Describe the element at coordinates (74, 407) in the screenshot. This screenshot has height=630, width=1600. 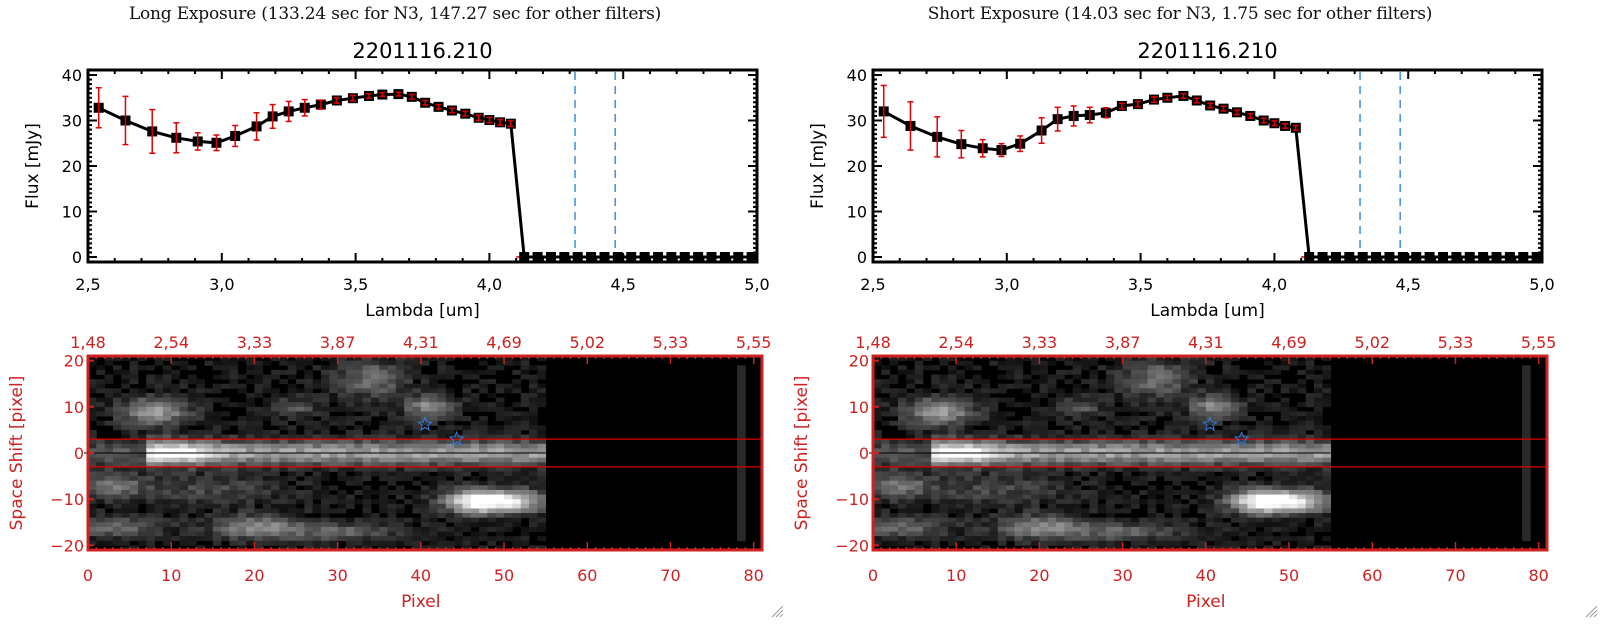
I see `y-tick-label: 10` at that location.